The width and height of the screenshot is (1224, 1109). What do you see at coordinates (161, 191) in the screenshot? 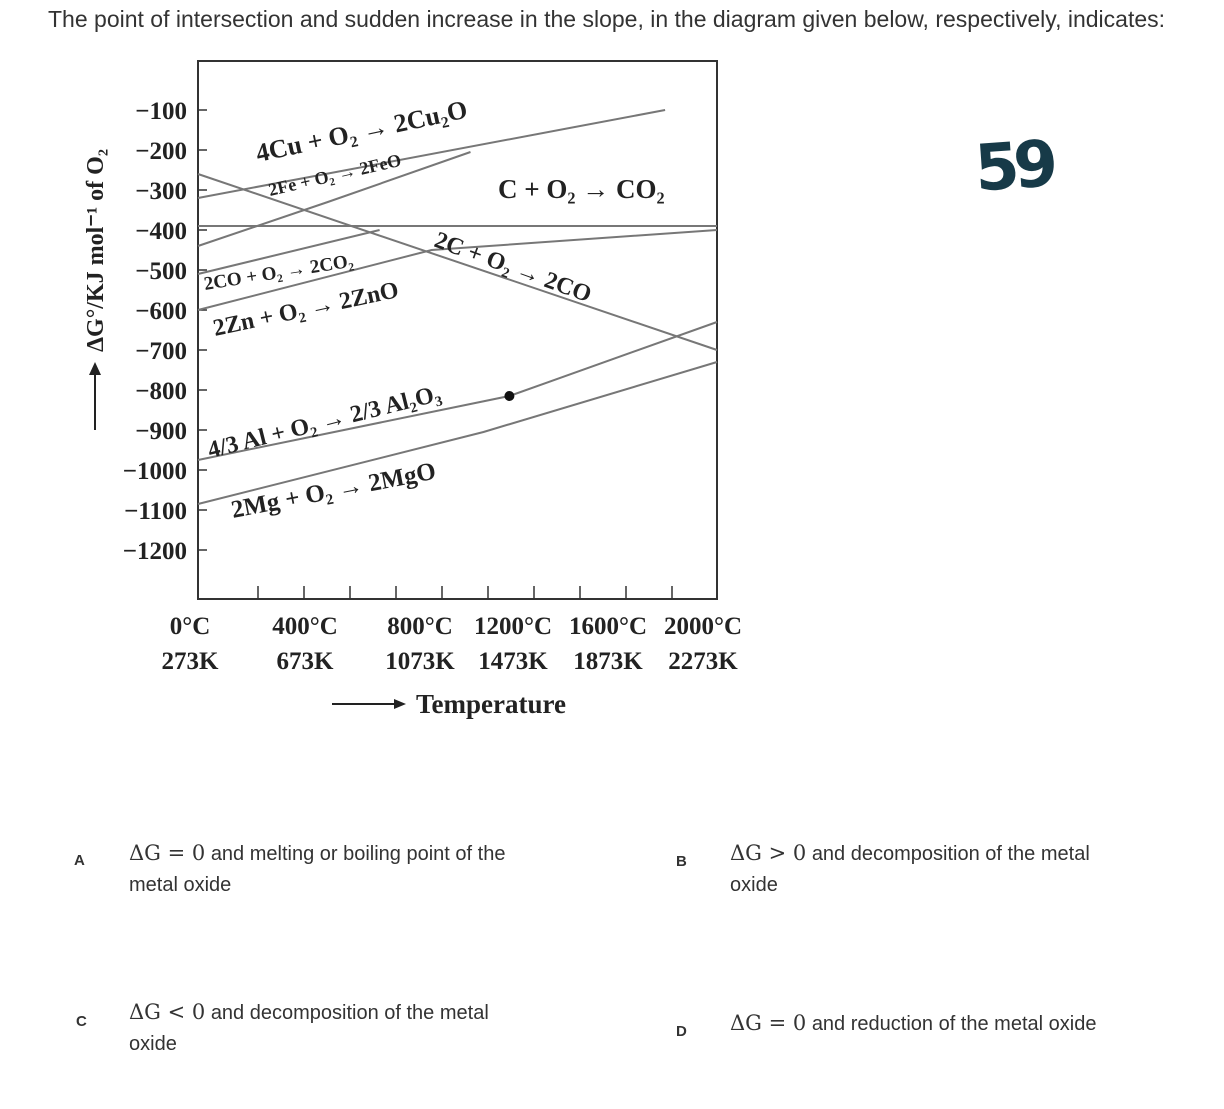
I see `y-tick-label: −300` at bounding box center [161, 191].